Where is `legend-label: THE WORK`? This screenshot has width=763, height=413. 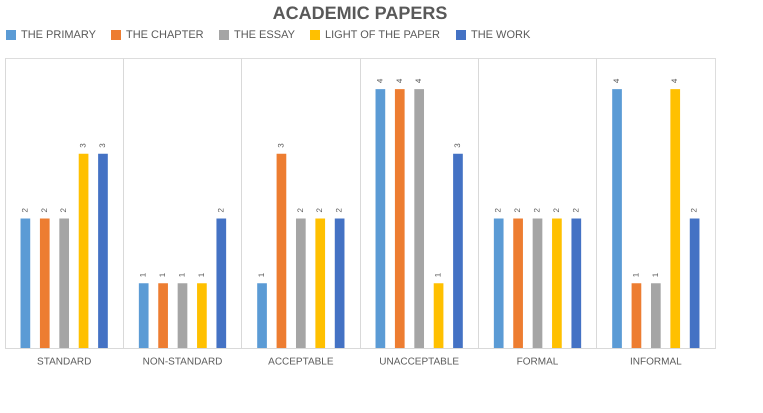 legend-label: THE WORK is located at coordinates (501, 35).